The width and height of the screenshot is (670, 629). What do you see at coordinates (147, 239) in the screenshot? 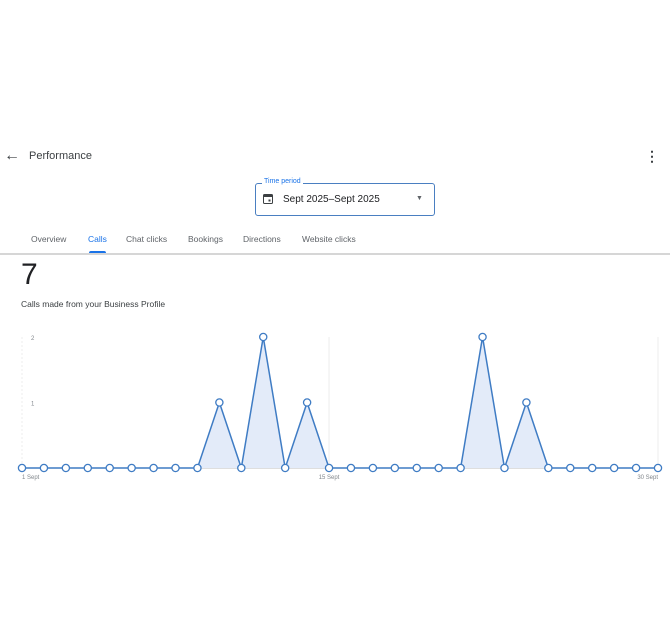
I see `tab-chat-clicks: Chat clicks` at bounding box center [147, 239].